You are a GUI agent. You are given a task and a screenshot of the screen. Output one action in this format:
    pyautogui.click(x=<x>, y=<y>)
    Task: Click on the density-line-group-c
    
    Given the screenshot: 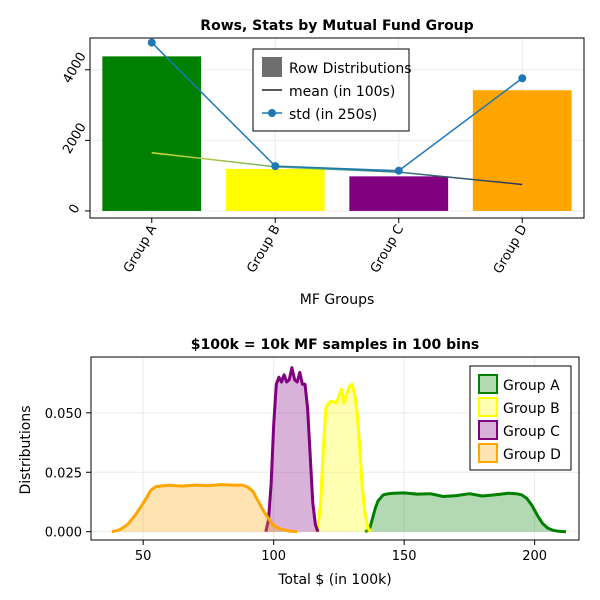 What is the action you would take?
    pyautogui.click(x=292, y=449)
    